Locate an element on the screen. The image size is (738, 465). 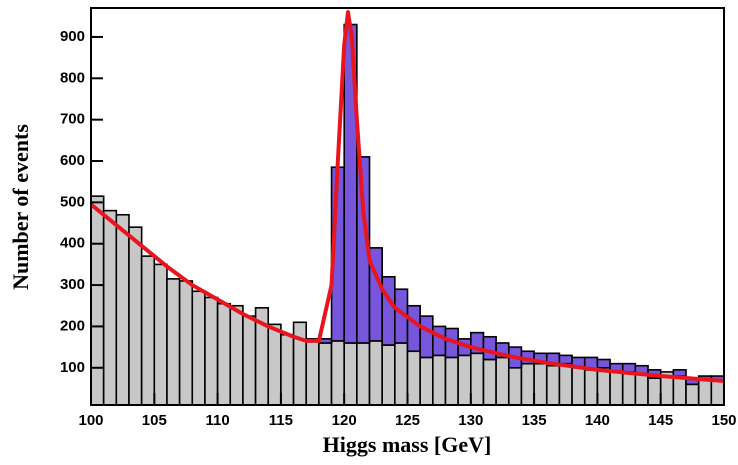
y-tick-label: 100 is located at coordinates (72, 367).